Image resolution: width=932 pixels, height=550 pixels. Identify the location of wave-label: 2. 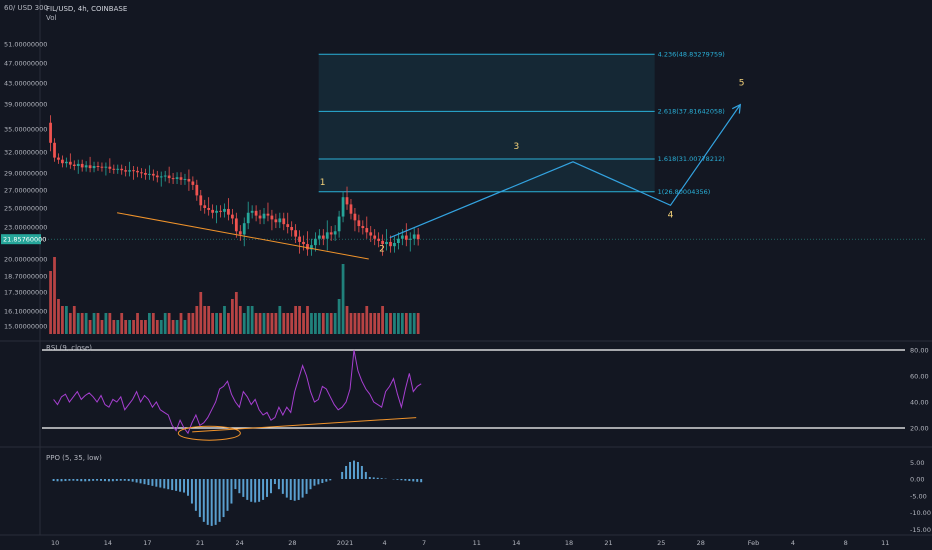
(382, 250).